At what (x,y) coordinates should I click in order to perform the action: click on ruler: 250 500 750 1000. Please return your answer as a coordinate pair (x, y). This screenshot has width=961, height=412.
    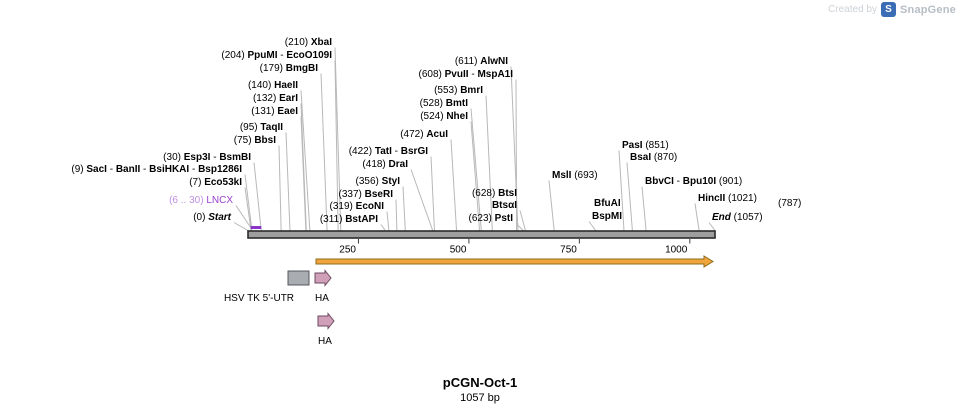
    Looking at the image, I should click on (515, 247).